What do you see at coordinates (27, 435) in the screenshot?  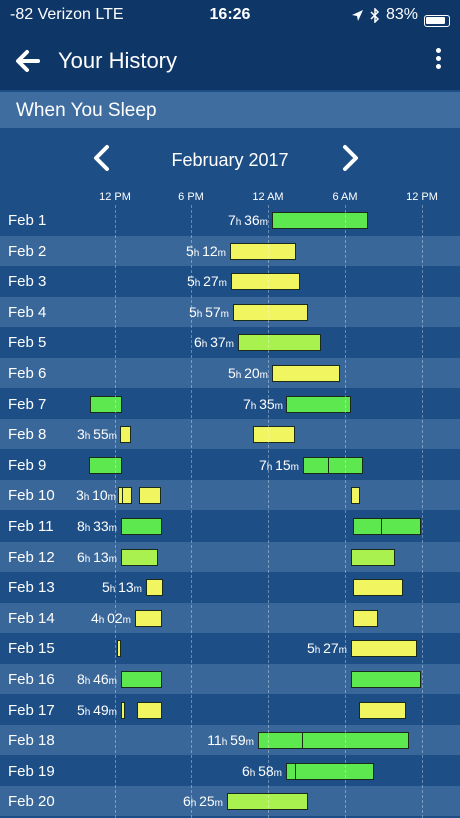 I see `row-date: Feb 8` at bounding box center [27, 435].